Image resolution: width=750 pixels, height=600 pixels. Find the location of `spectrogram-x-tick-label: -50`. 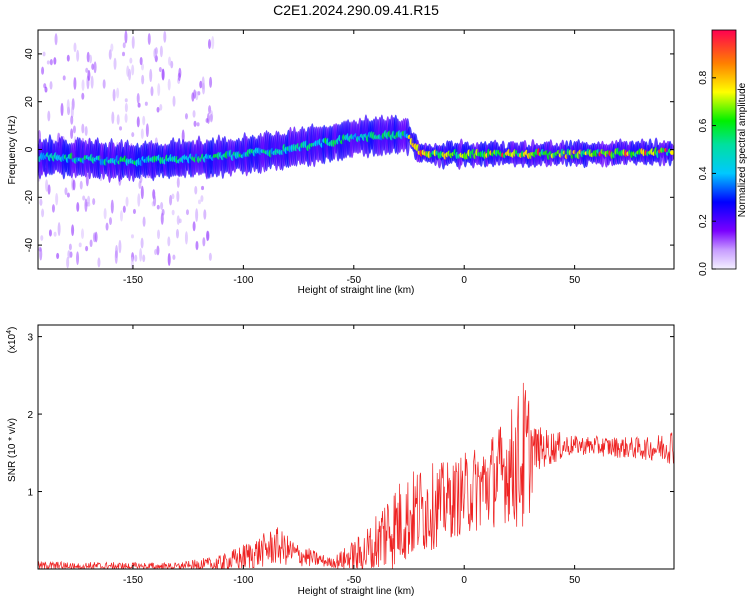

spectrogram-x-tick-label: -50 is located at coordinates (354, 280).